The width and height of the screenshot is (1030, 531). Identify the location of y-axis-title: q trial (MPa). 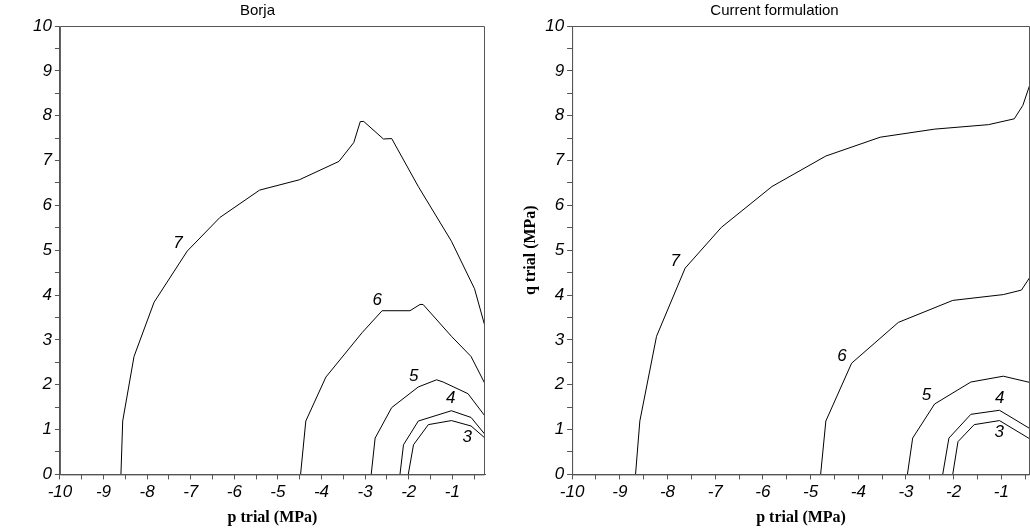
(529, 250).